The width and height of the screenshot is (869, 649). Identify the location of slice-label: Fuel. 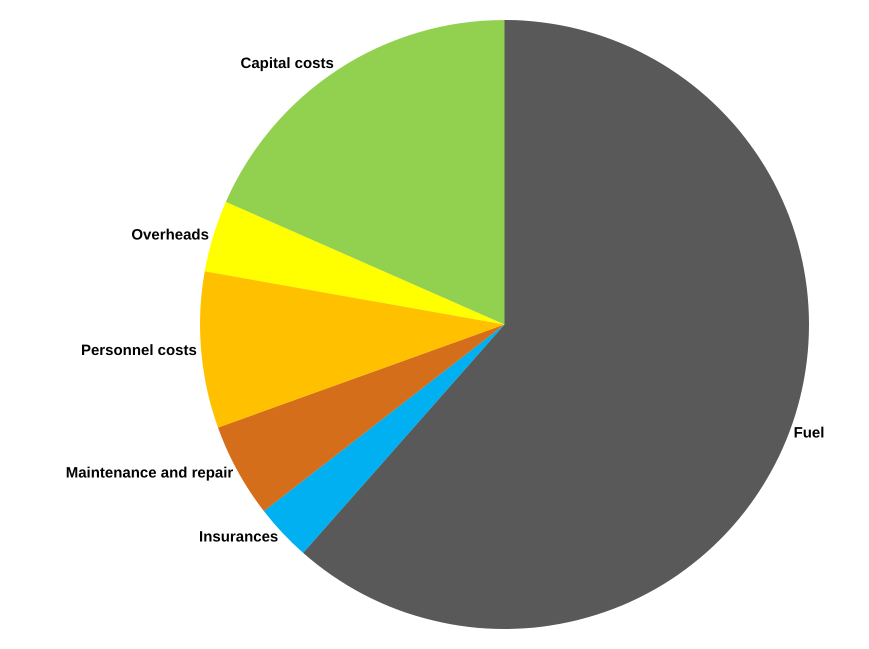
(809, 433).